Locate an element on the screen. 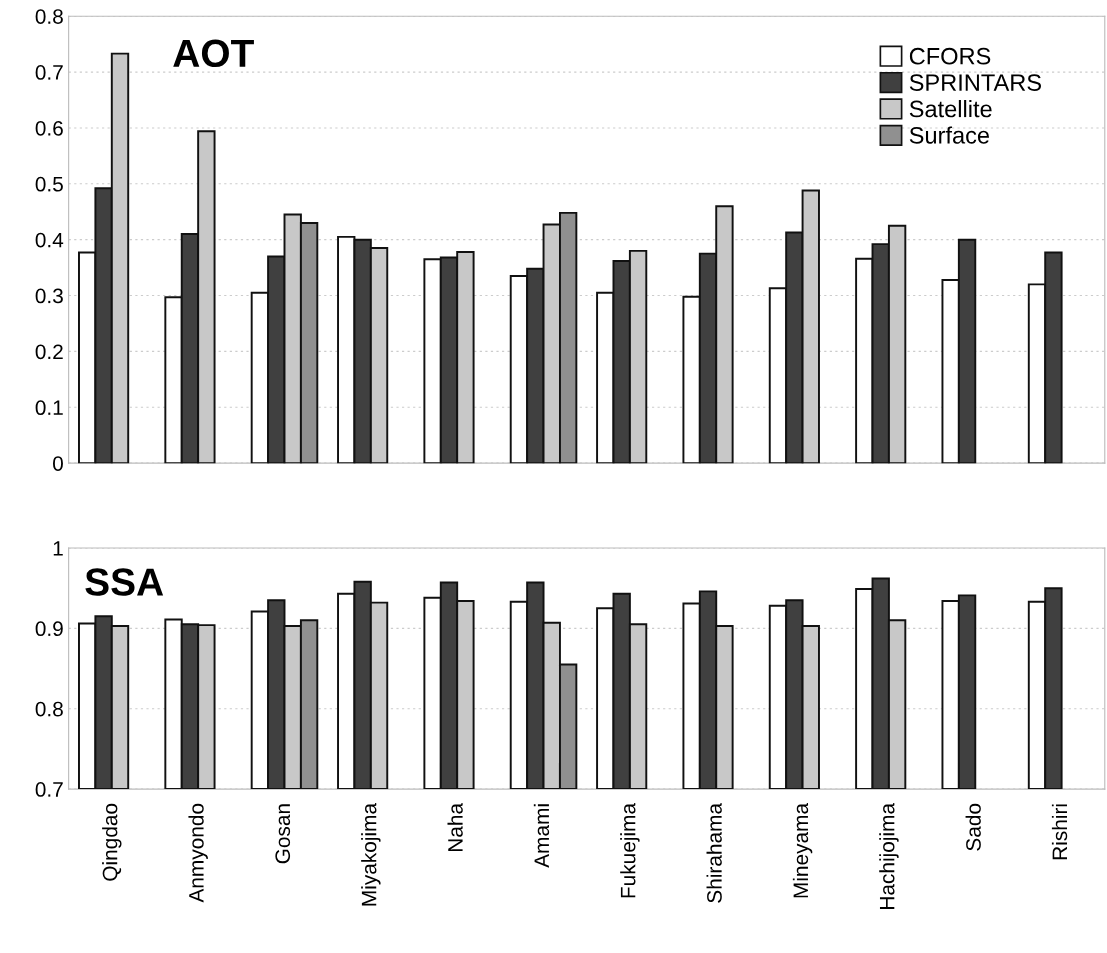 This screenshot has width=1107, height=953. x-tick-label: Hachijojima is located at coordinates (889, 855).